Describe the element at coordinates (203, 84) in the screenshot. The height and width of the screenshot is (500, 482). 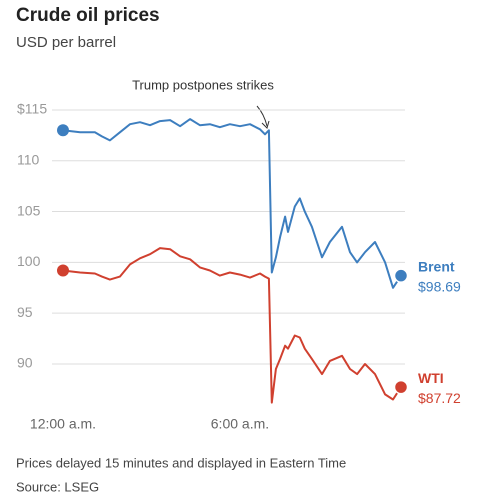
I see `annotation: Trump postpones strikes` at that location.